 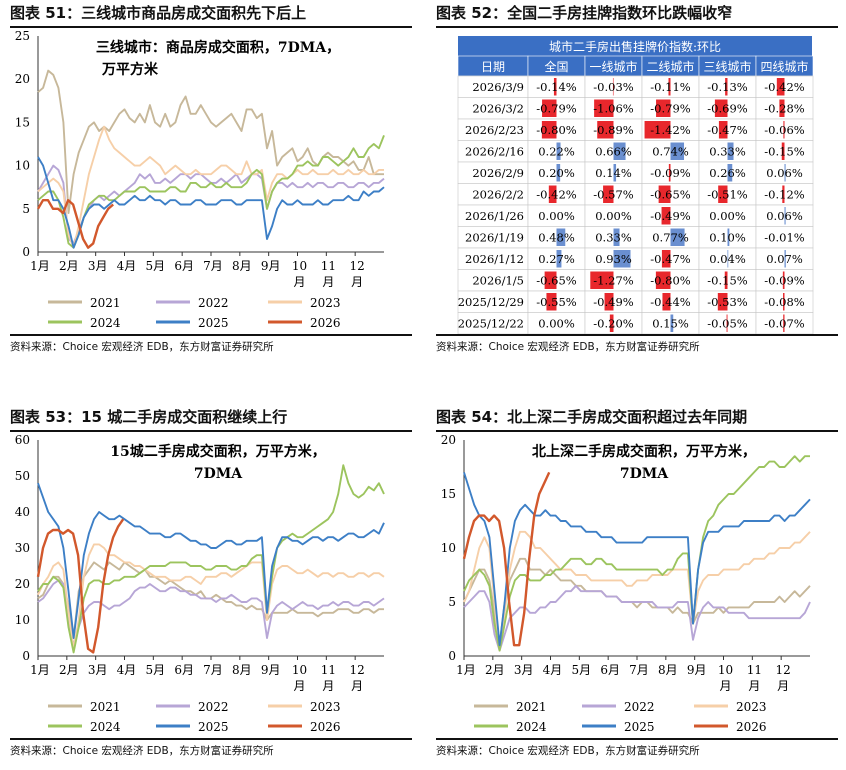 I want to click on table-cell-date: 2026/2/9, so click(x=498, y=173).